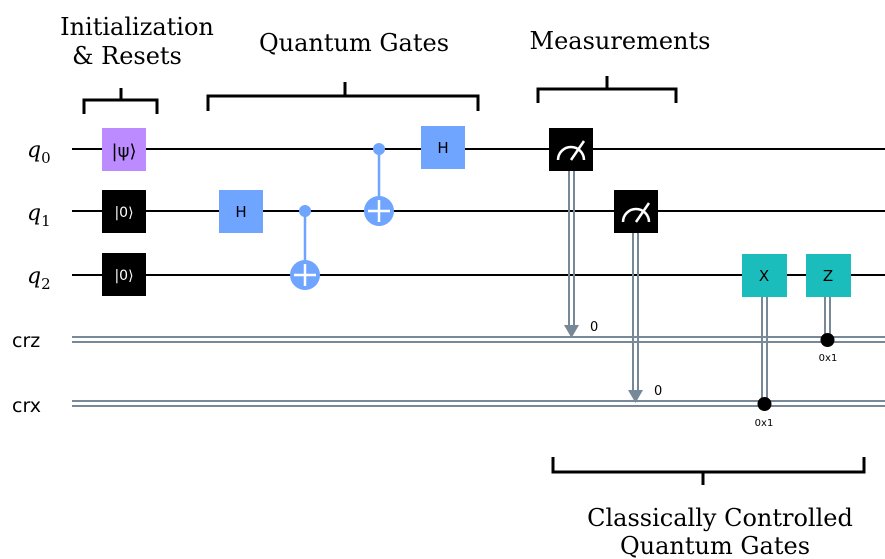  I want to click on measure-q1-bit: 0, so click(658, 391).